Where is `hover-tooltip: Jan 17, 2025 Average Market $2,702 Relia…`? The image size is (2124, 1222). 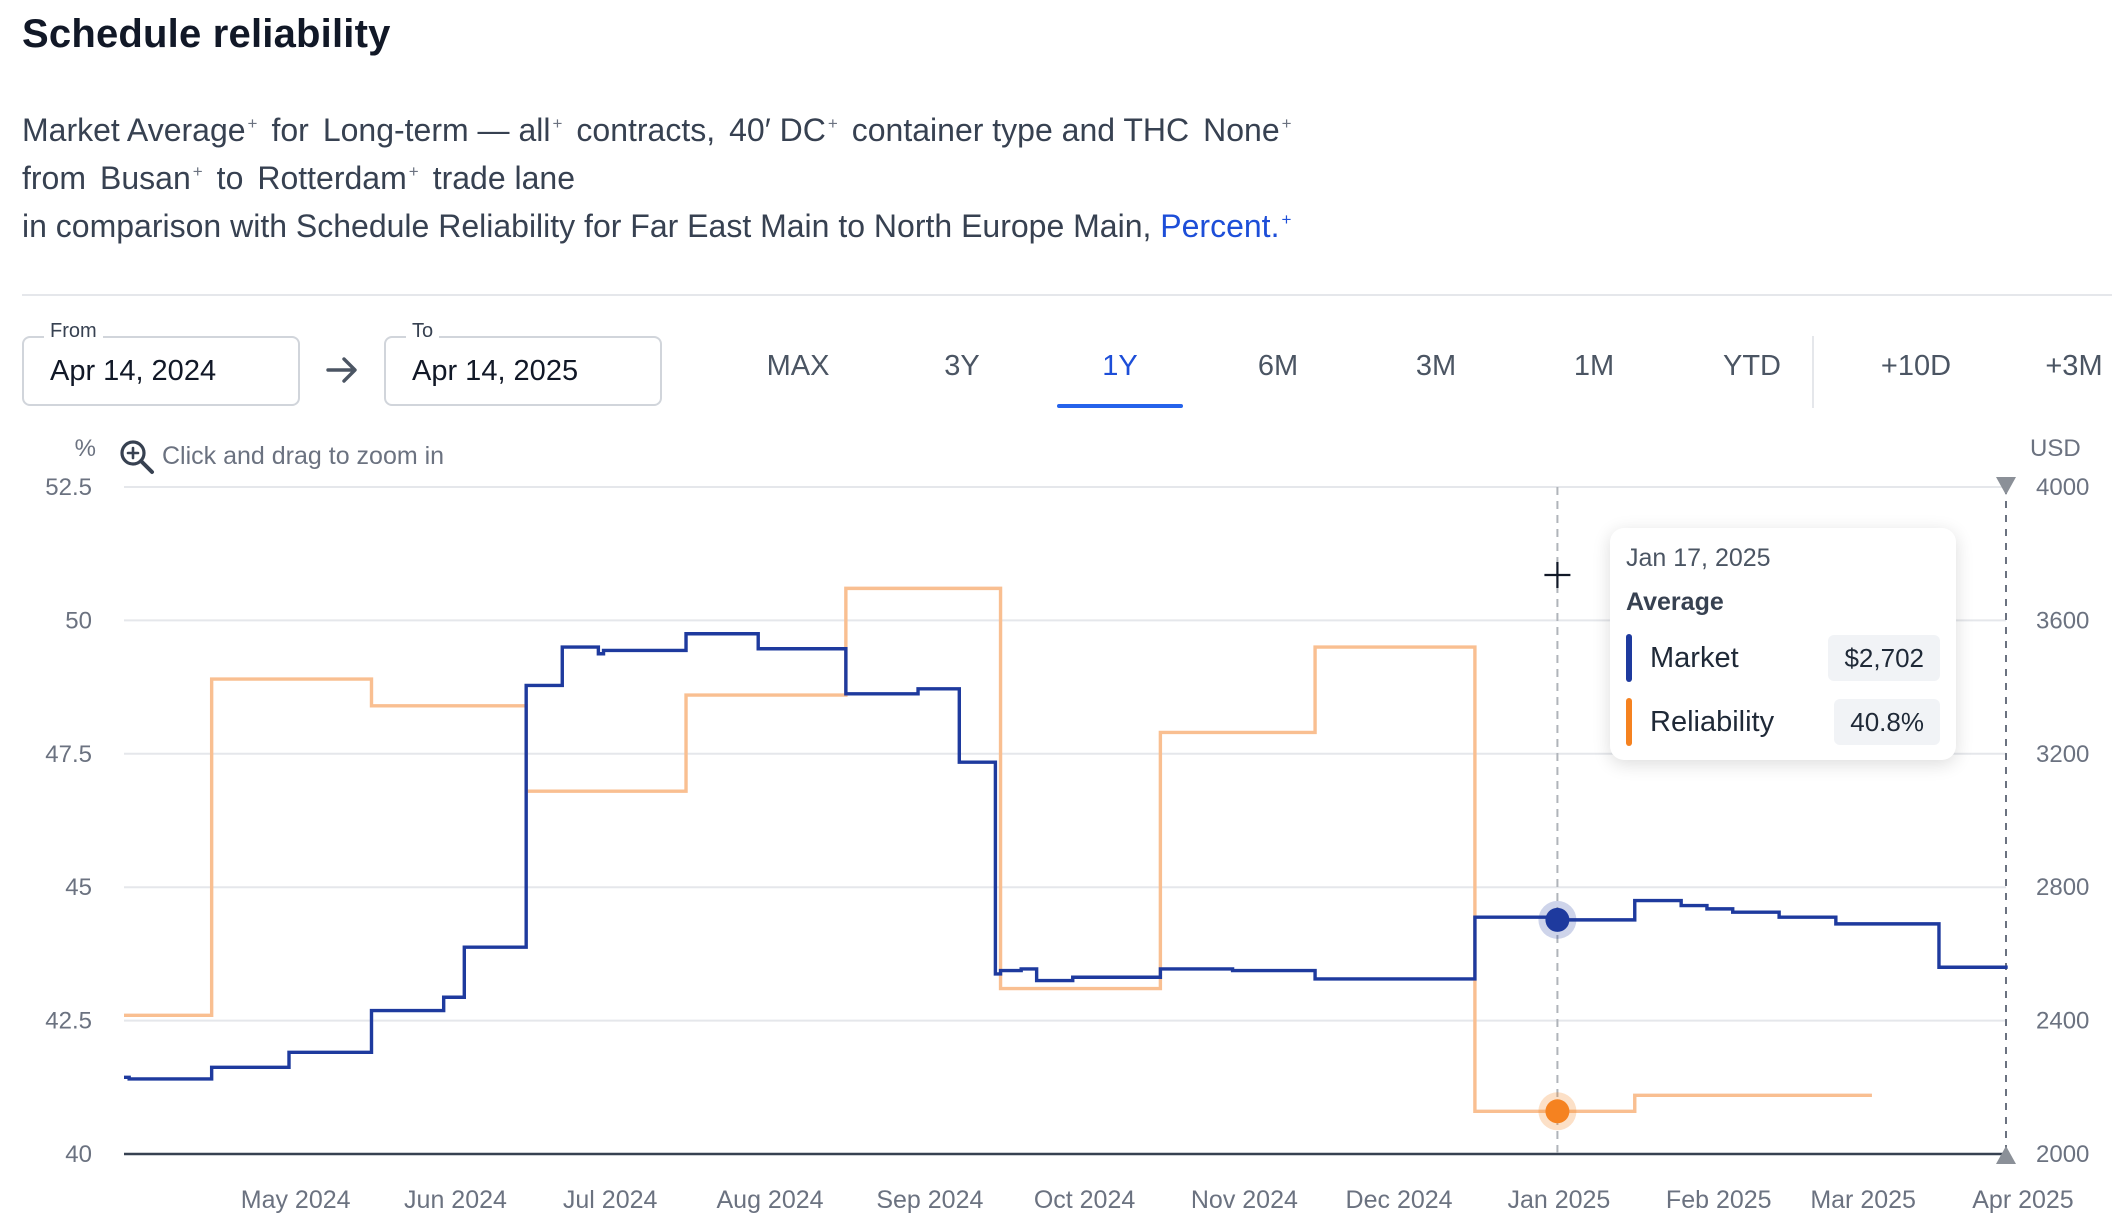
hover-tooltip: Jan 17, 2025 Average Market $2,702 Relia… is located at coordinates (1783, 644).